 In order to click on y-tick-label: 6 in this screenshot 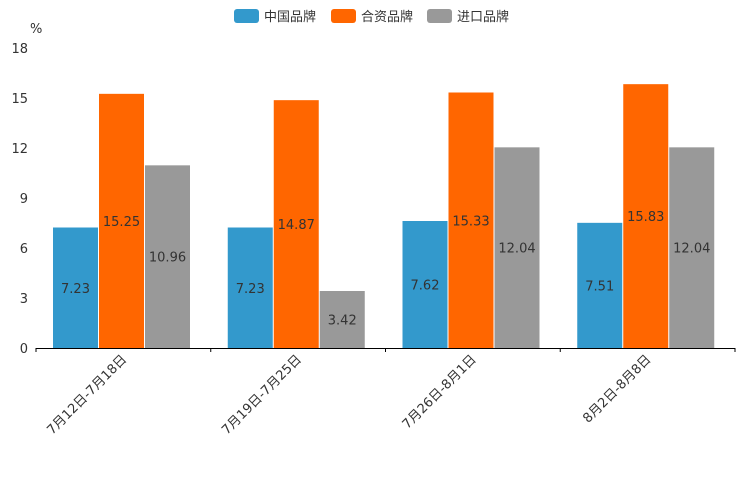, I will do `click(24, 249)`.